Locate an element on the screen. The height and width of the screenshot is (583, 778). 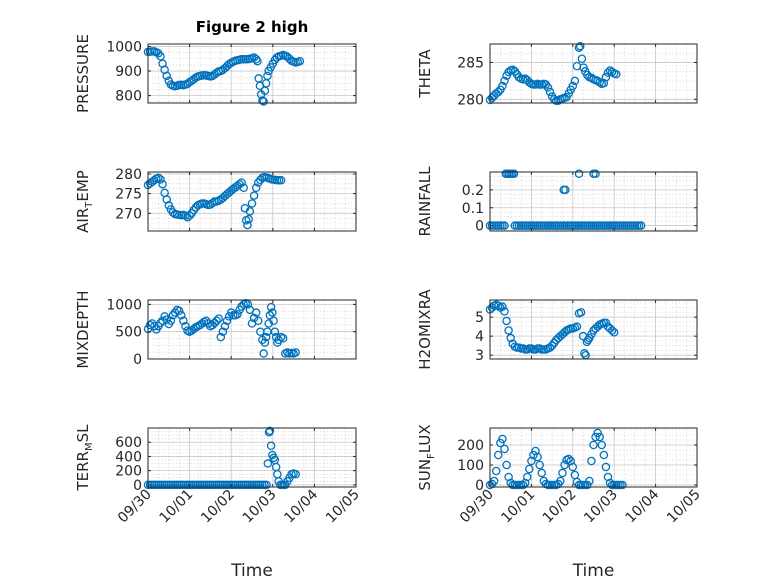
y-tick-label: 270 is located at coordinates (128, 214).